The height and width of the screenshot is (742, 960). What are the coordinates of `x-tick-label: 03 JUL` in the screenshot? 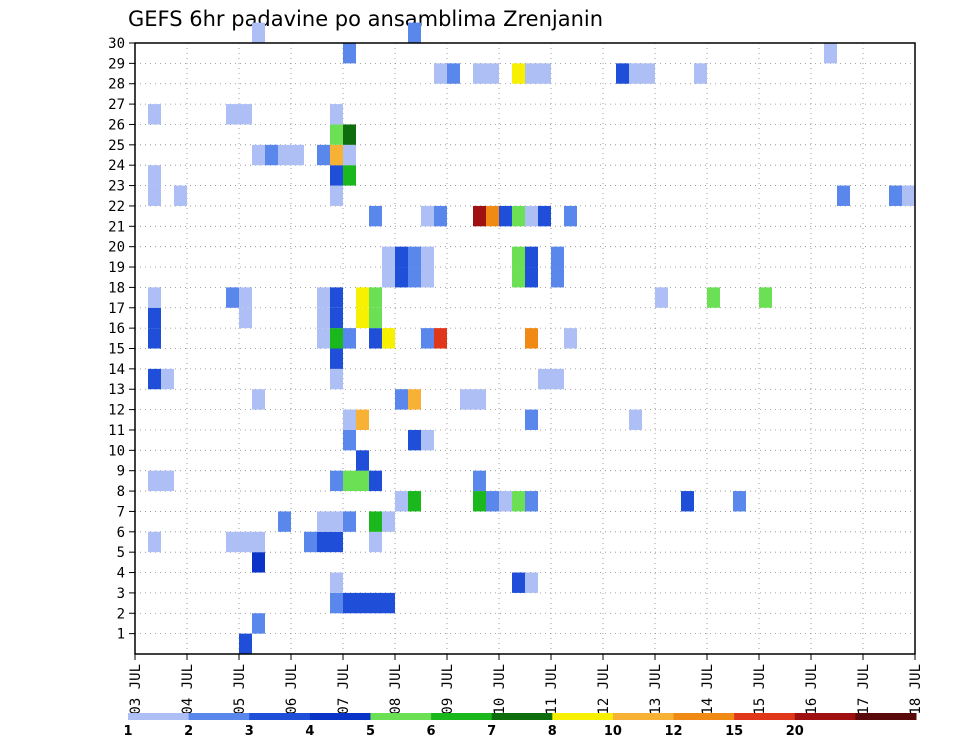 It's located at (136, 689).